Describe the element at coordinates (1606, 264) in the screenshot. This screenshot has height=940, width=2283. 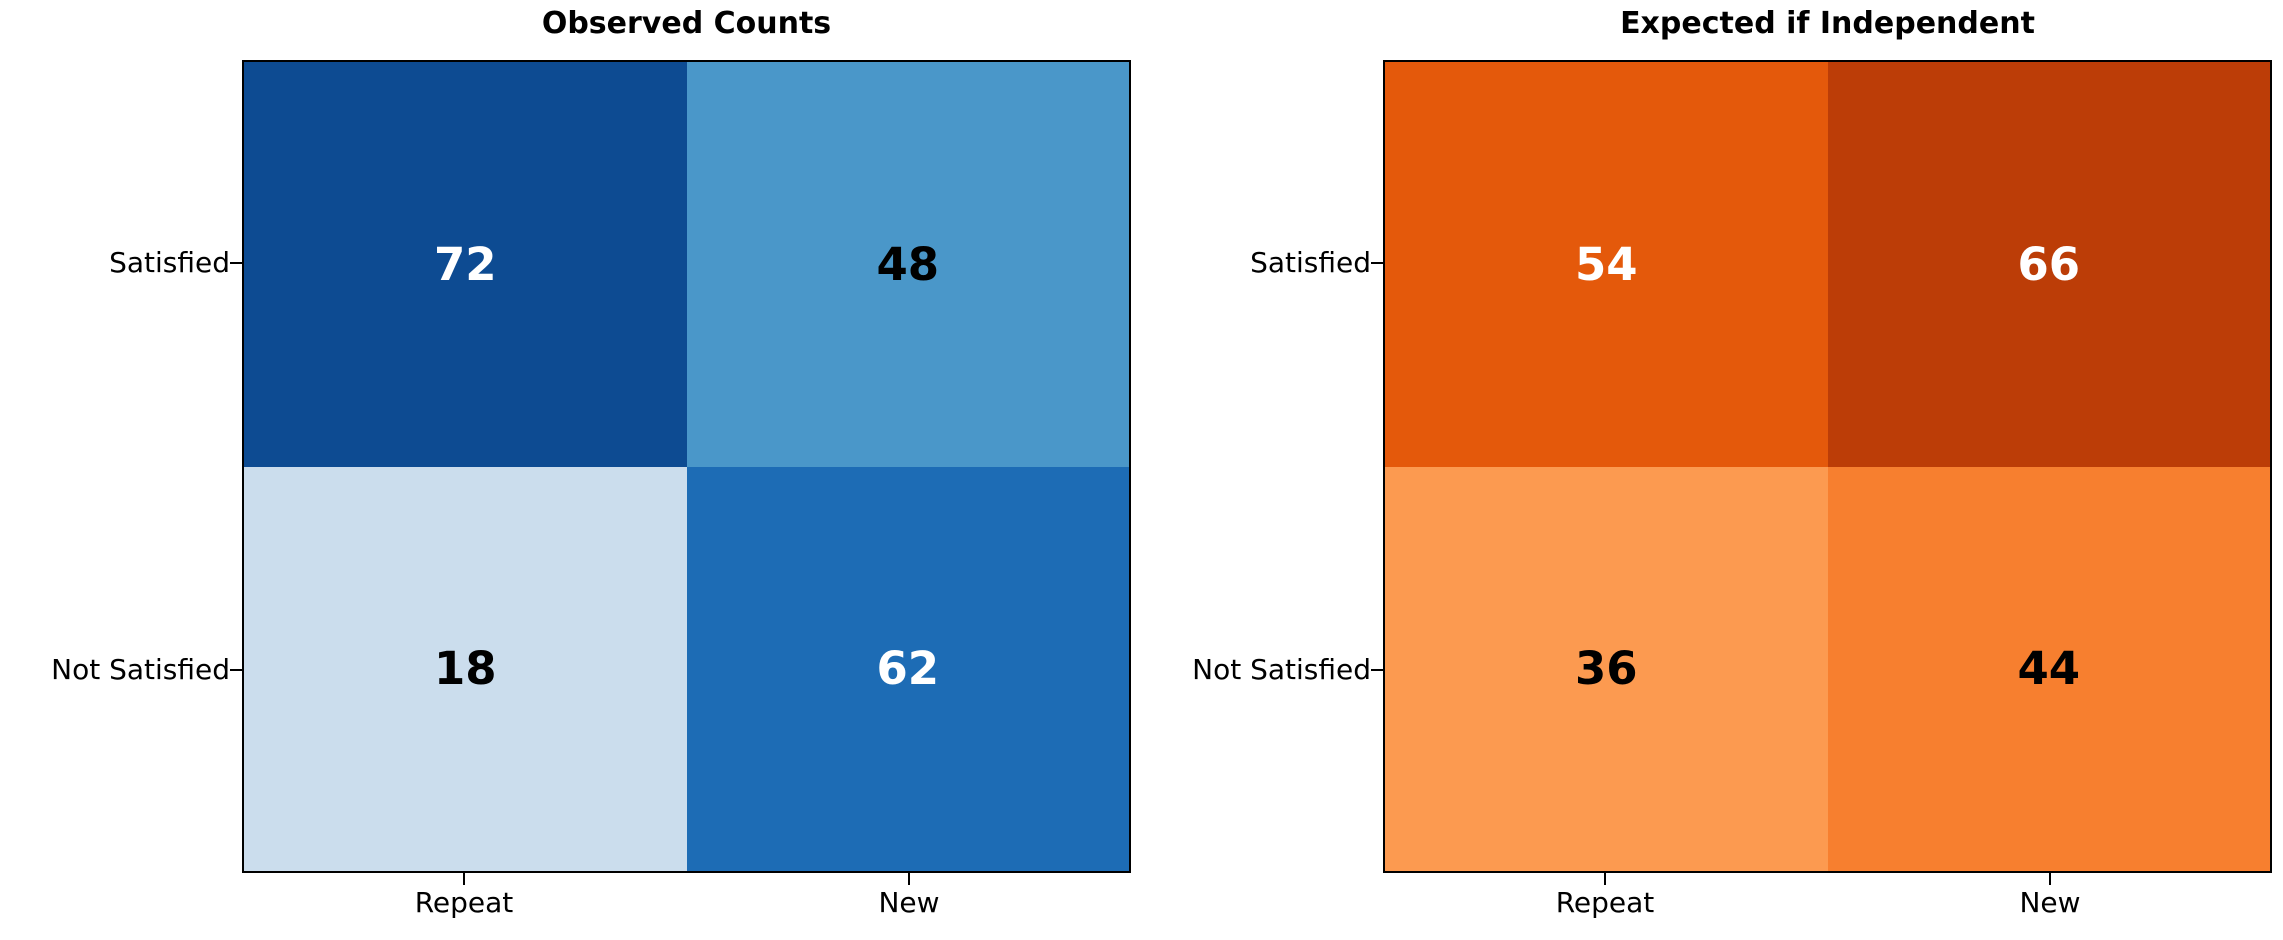
I see `cell-expected-satisfied-repeat: 54` at that location.